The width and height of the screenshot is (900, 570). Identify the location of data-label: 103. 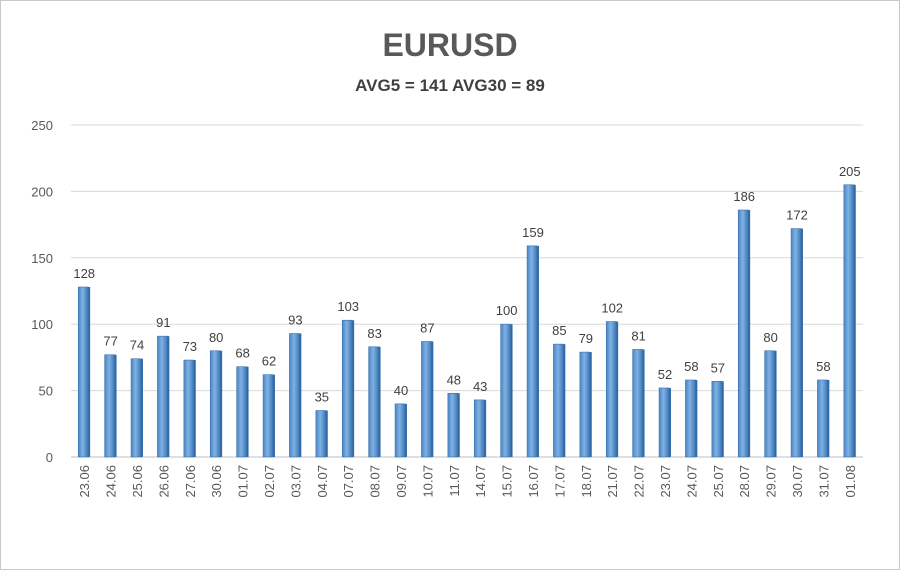
(348, 306).